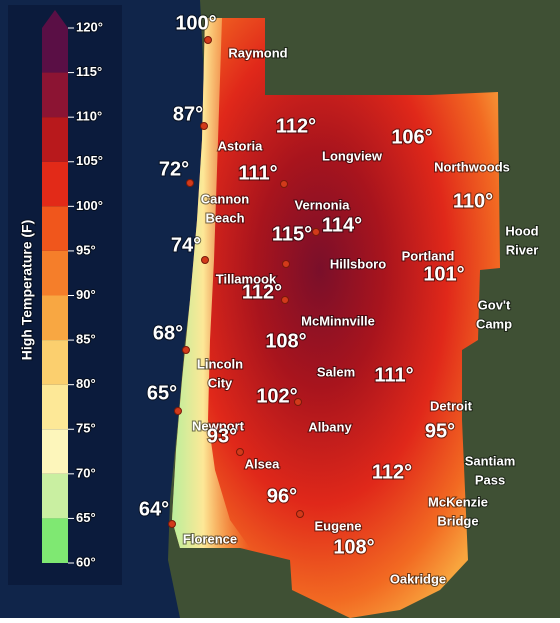 The image size is (560, 623). I want to click on temp-label: 72°, so click(174, 169).